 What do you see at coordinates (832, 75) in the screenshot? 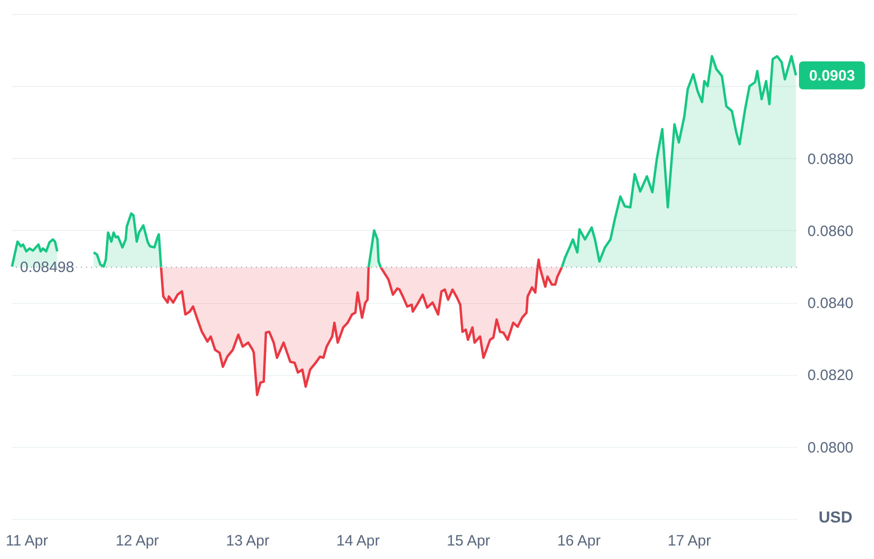
I see `annotation: 0.0903` at bounding box center [832, 75].